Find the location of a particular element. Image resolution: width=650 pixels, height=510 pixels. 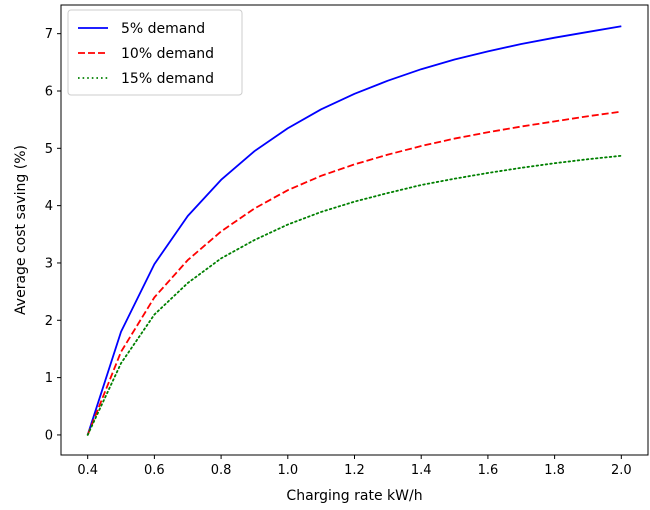

x-tick-label: 1.8 is located at coordinates (554, 470).